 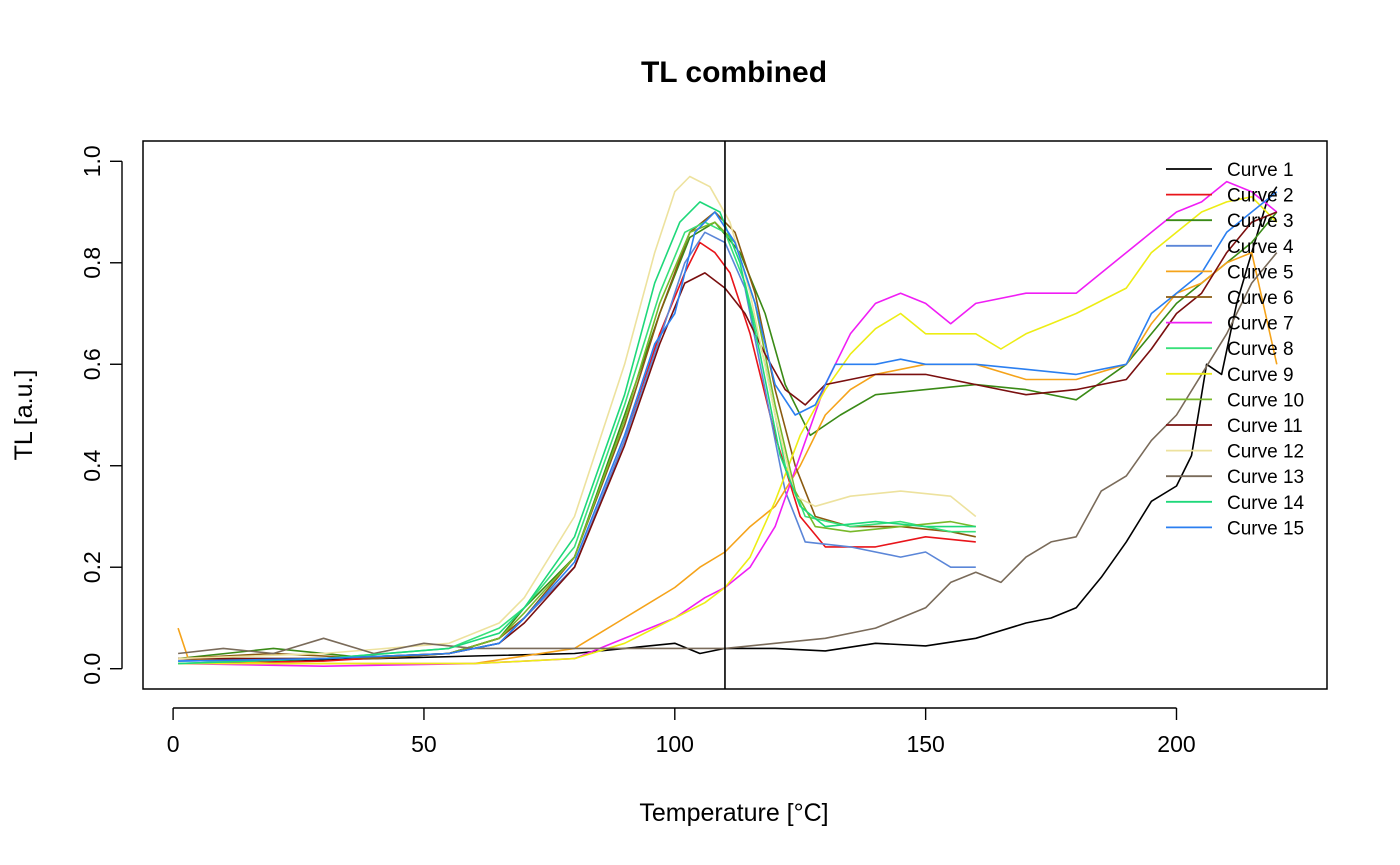 What do you see at coordinates (92, 364) in the screenshot?
I see `y-tick-label: 0.6` at bounding box center [92, 364].